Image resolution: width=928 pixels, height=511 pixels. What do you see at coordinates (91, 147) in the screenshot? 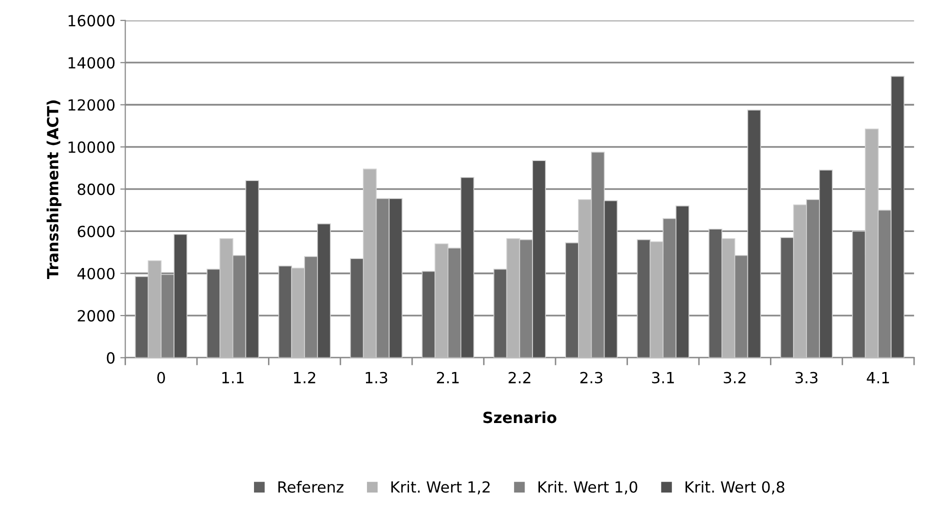
I see `y-tick-label: 10000` at bounding box center [91, 147].